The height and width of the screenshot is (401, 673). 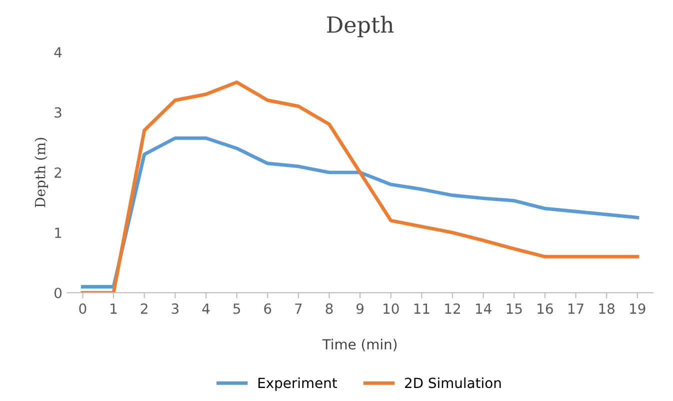 What do you see at coordinates (206, 309) in the screenshot?
I see `x-tick-label: 4` at bounding box center [206, 309].